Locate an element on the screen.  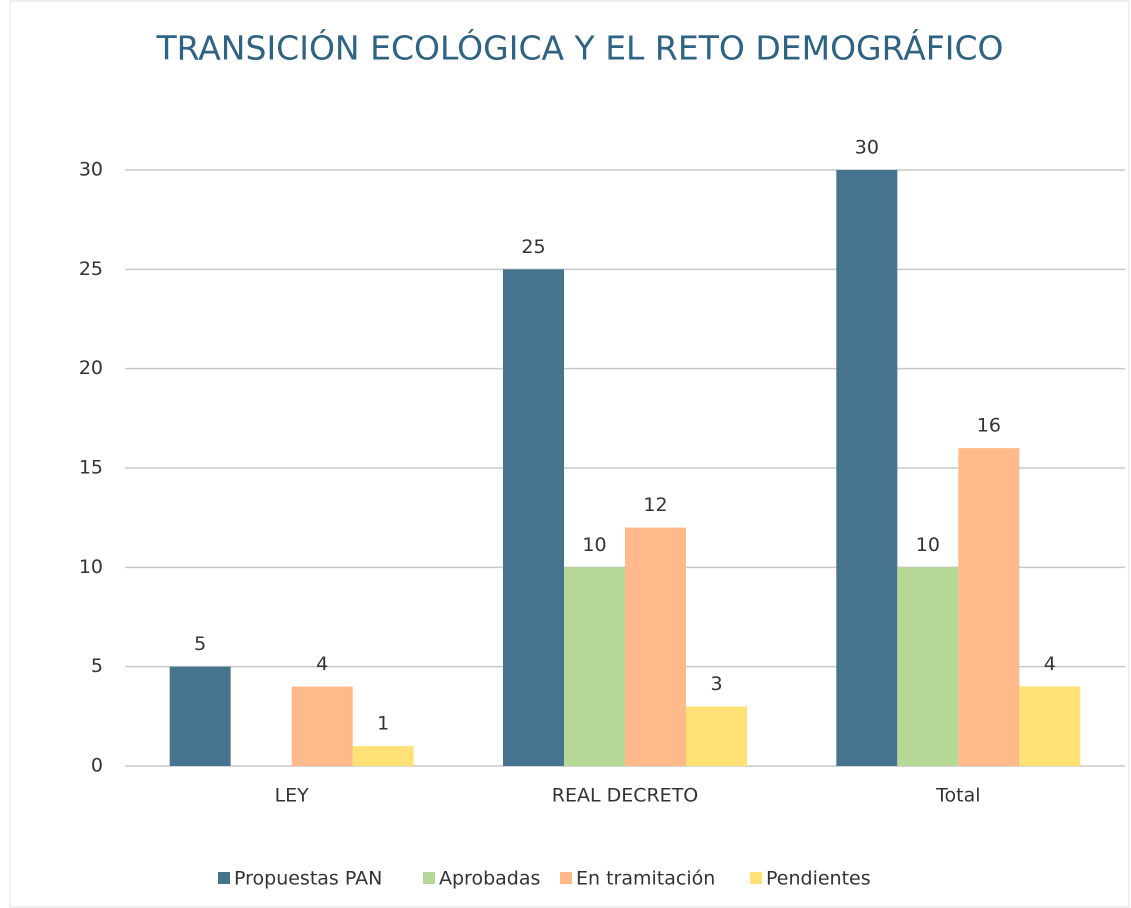
y-tick-label: 10 is located at coordinates (91, 567).